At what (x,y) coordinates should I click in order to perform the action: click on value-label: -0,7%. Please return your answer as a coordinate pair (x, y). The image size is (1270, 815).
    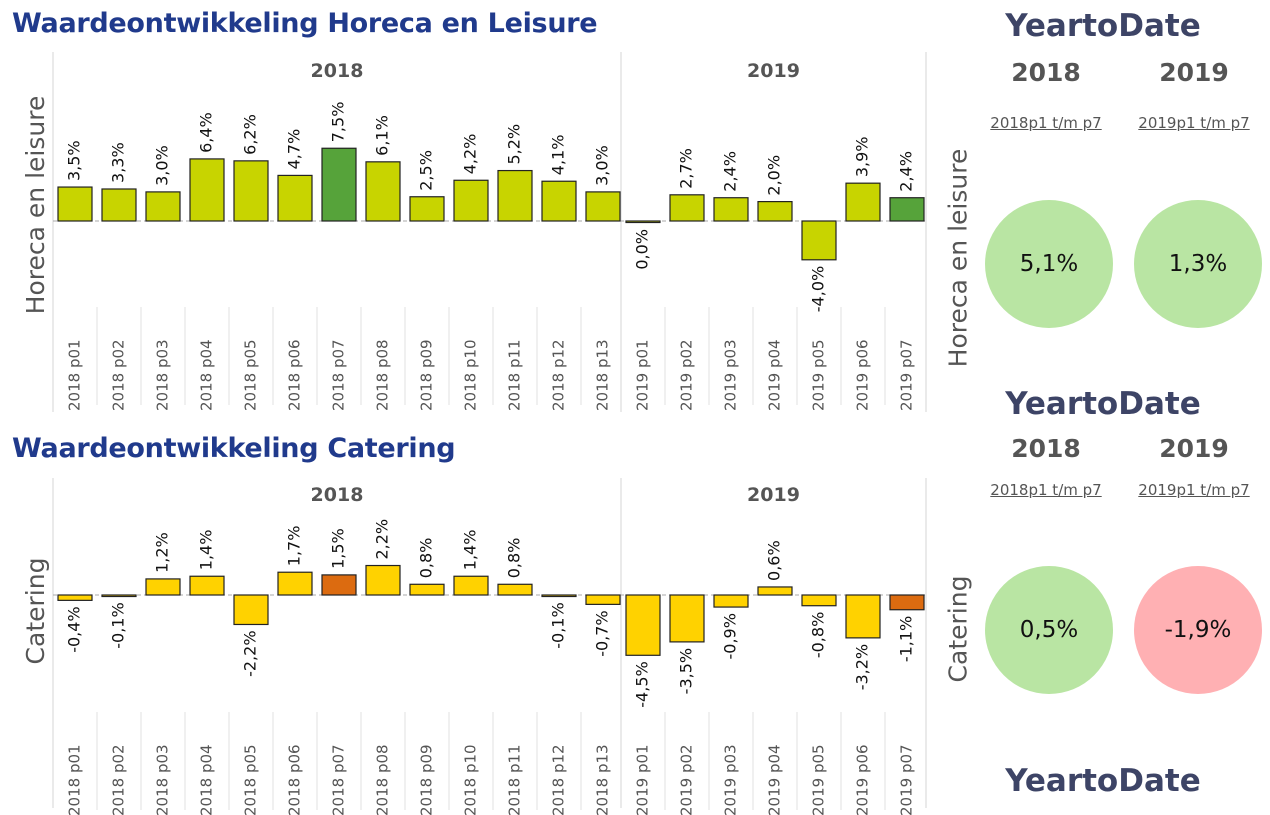
    Looking at the image, I should click on (602, 633).